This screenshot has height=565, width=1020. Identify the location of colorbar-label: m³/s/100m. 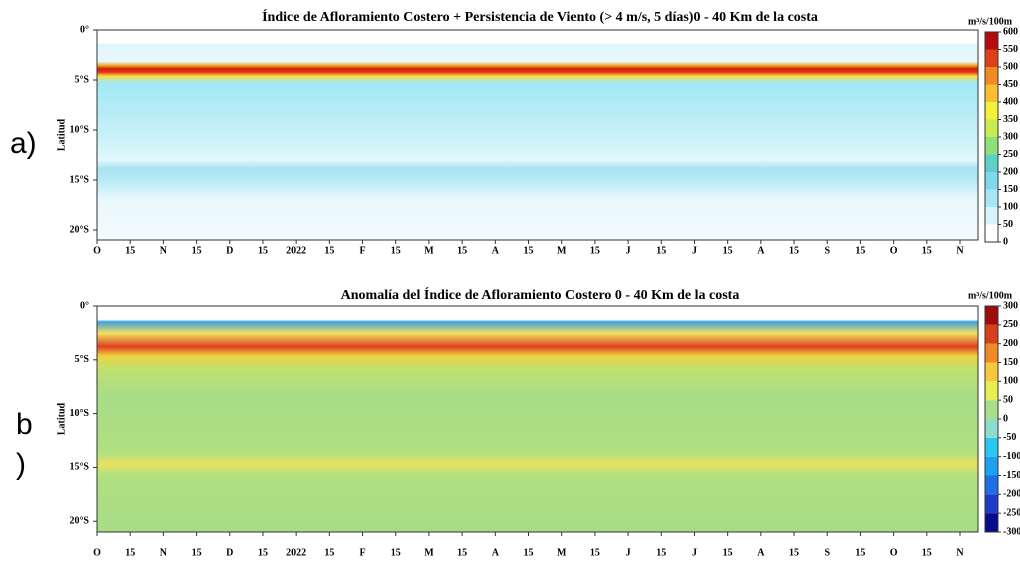
(990, 295).